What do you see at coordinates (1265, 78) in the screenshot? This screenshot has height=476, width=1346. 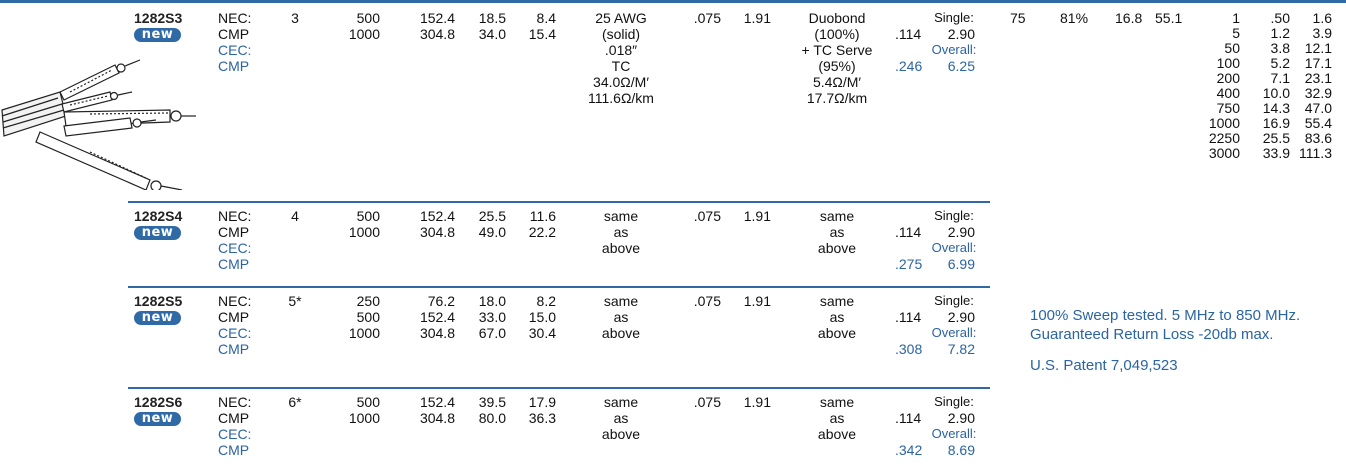 I see `attenuation-row: 200 7.1 23.1` at bounding box center [1265, 78].